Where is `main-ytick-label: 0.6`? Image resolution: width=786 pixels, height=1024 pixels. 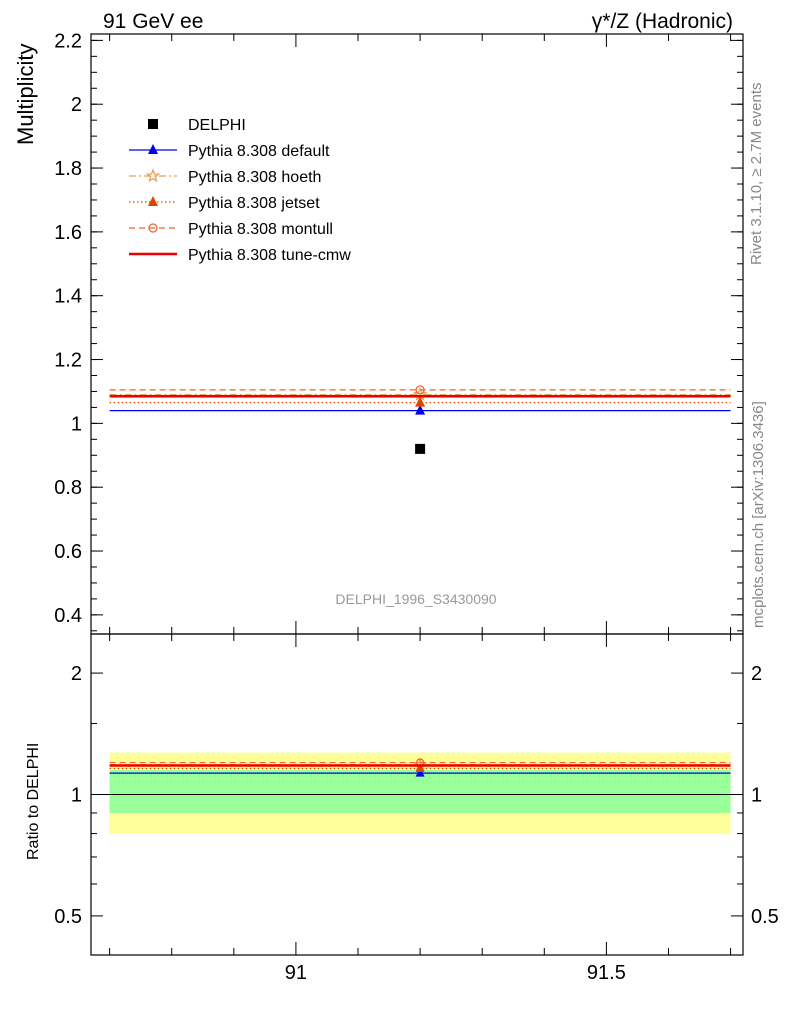 main-ytick-label: 0.6 is located at coordinates (68, 552).